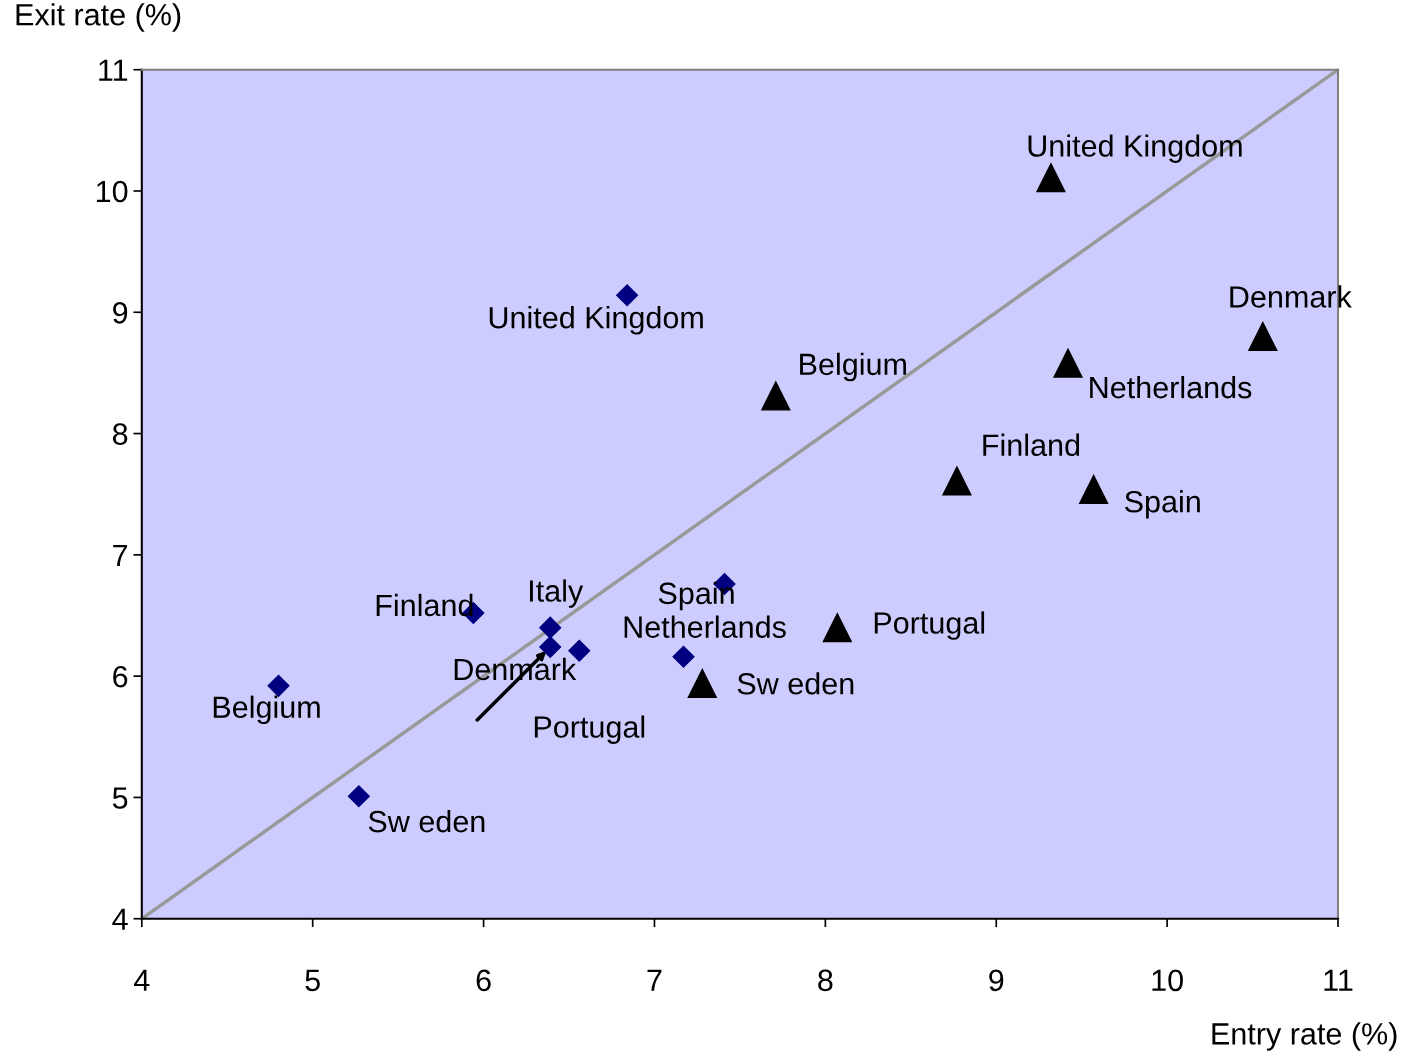 The image size is (1404, 1056). What do you see at coordinates (1338, 980) in the screenshot?
I see `x-tick-label: 11` at bounding box center [1338, 980].